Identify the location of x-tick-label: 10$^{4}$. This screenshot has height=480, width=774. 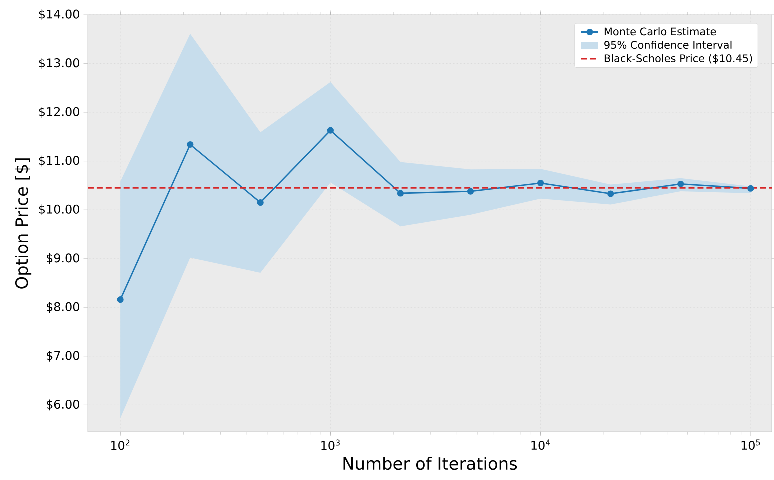
(541, 445).